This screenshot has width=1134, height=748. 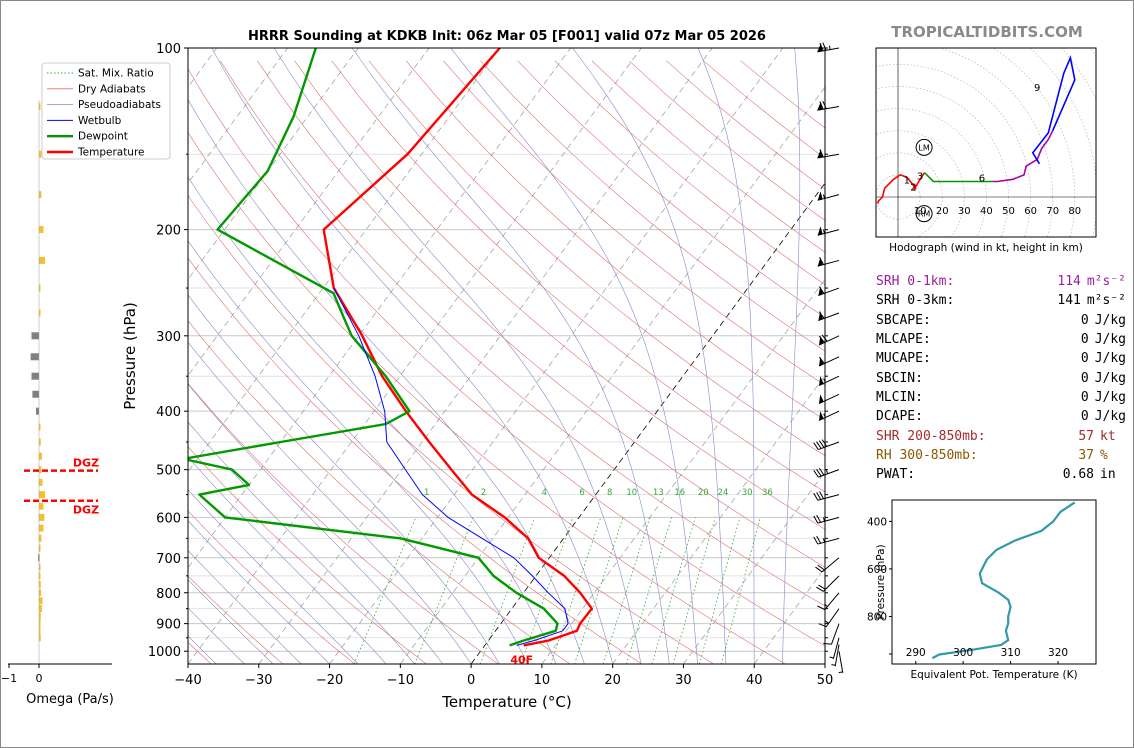 I want to click on hodograph-trace, so click(x=976, y=129).